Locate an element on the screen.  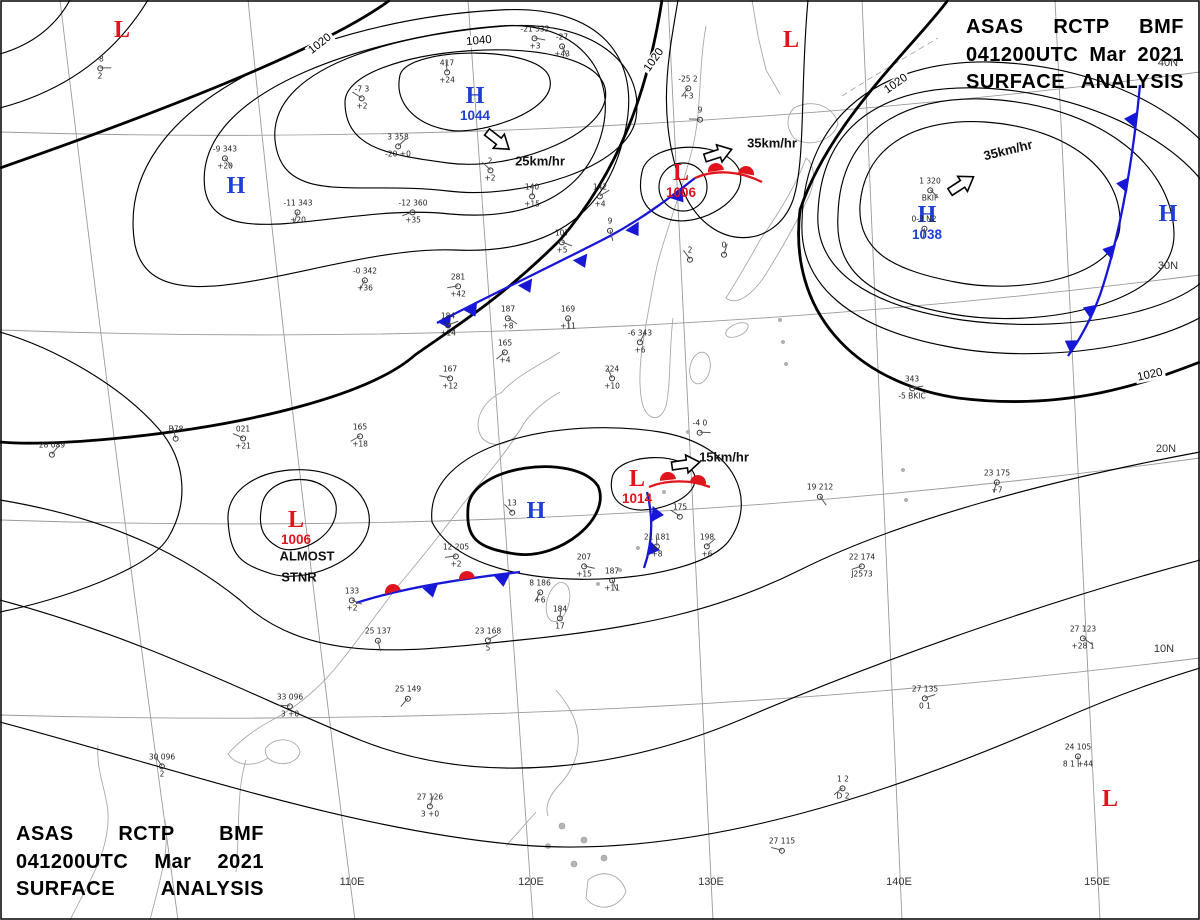
station-plot: B78 is located at coordinates (176, 433).